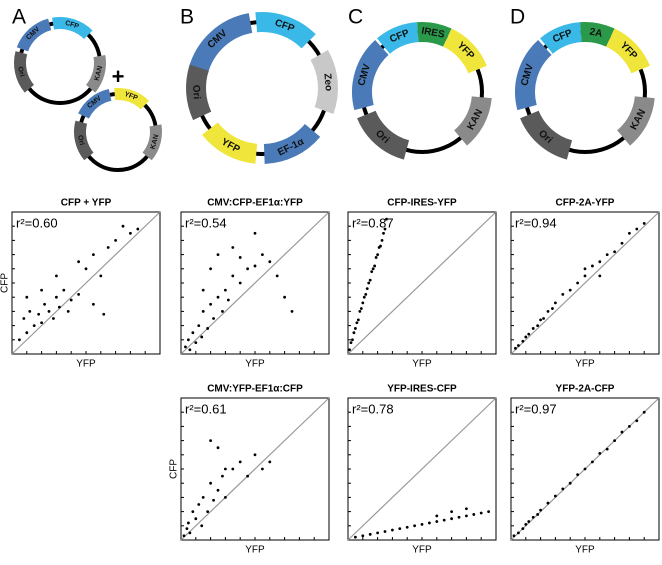  Describe the element at coordinates (255, 283) in the screenshot. I see `diagonal-line` at that location.